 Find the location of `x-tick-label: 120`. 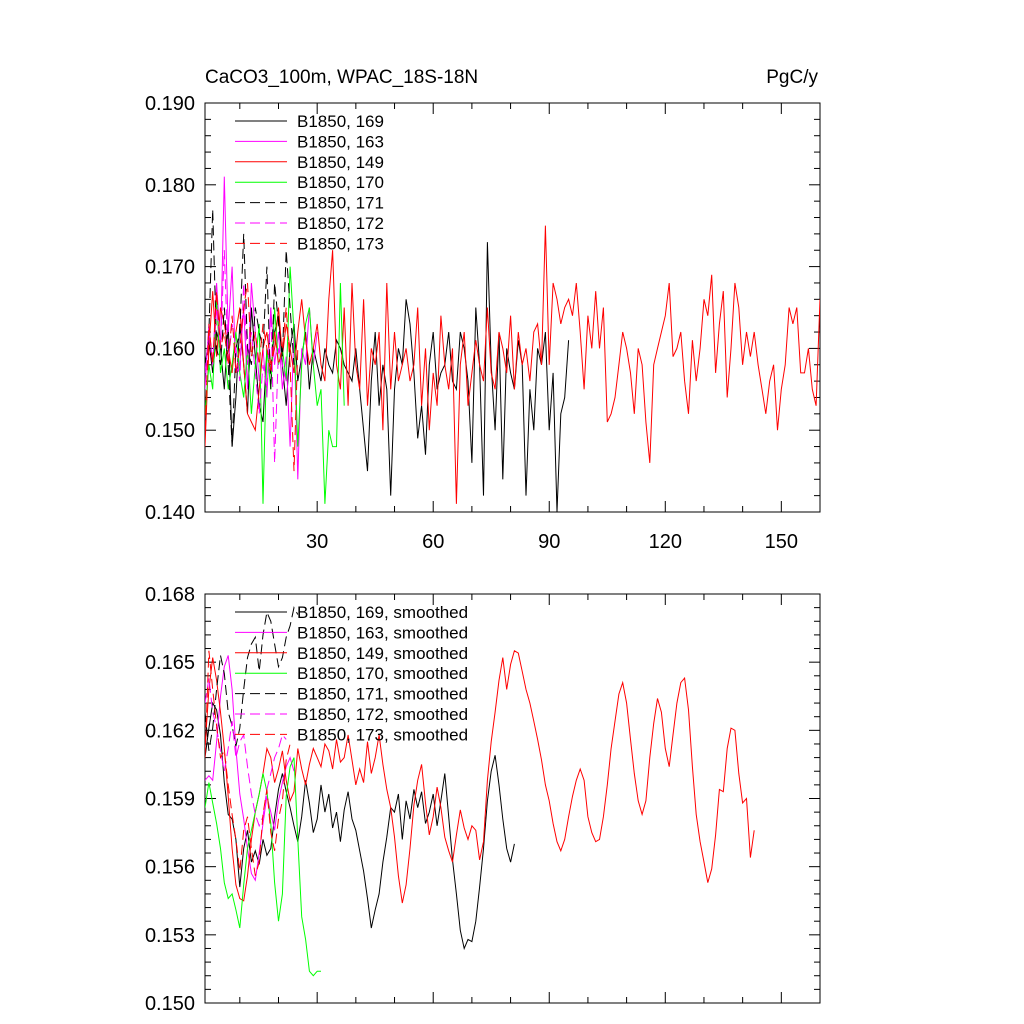

x-tick-label: 120 is located at coordinates (665, 542).